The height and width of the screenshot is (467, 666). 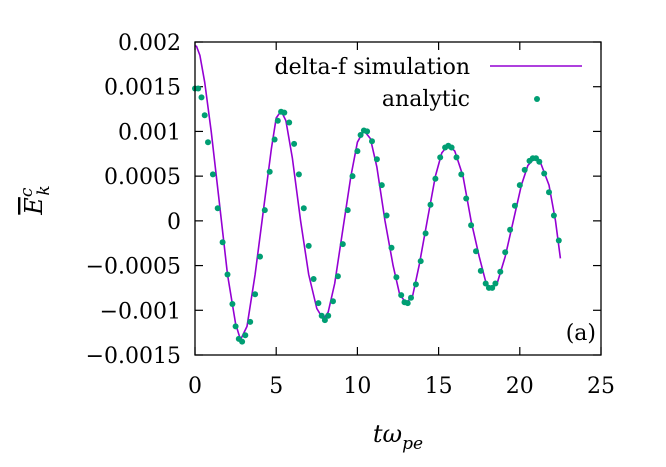 I want to click on legend-swatch-analytic, so click(x=537, y=99).